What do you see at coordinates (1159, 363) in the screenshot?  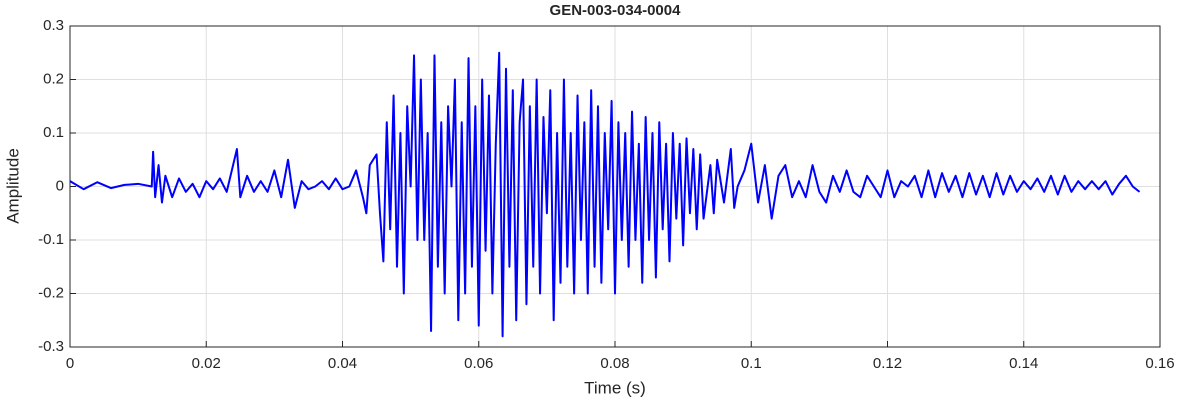 I see `x-tick-label: 0.16` at bounding box center [1159, 363].